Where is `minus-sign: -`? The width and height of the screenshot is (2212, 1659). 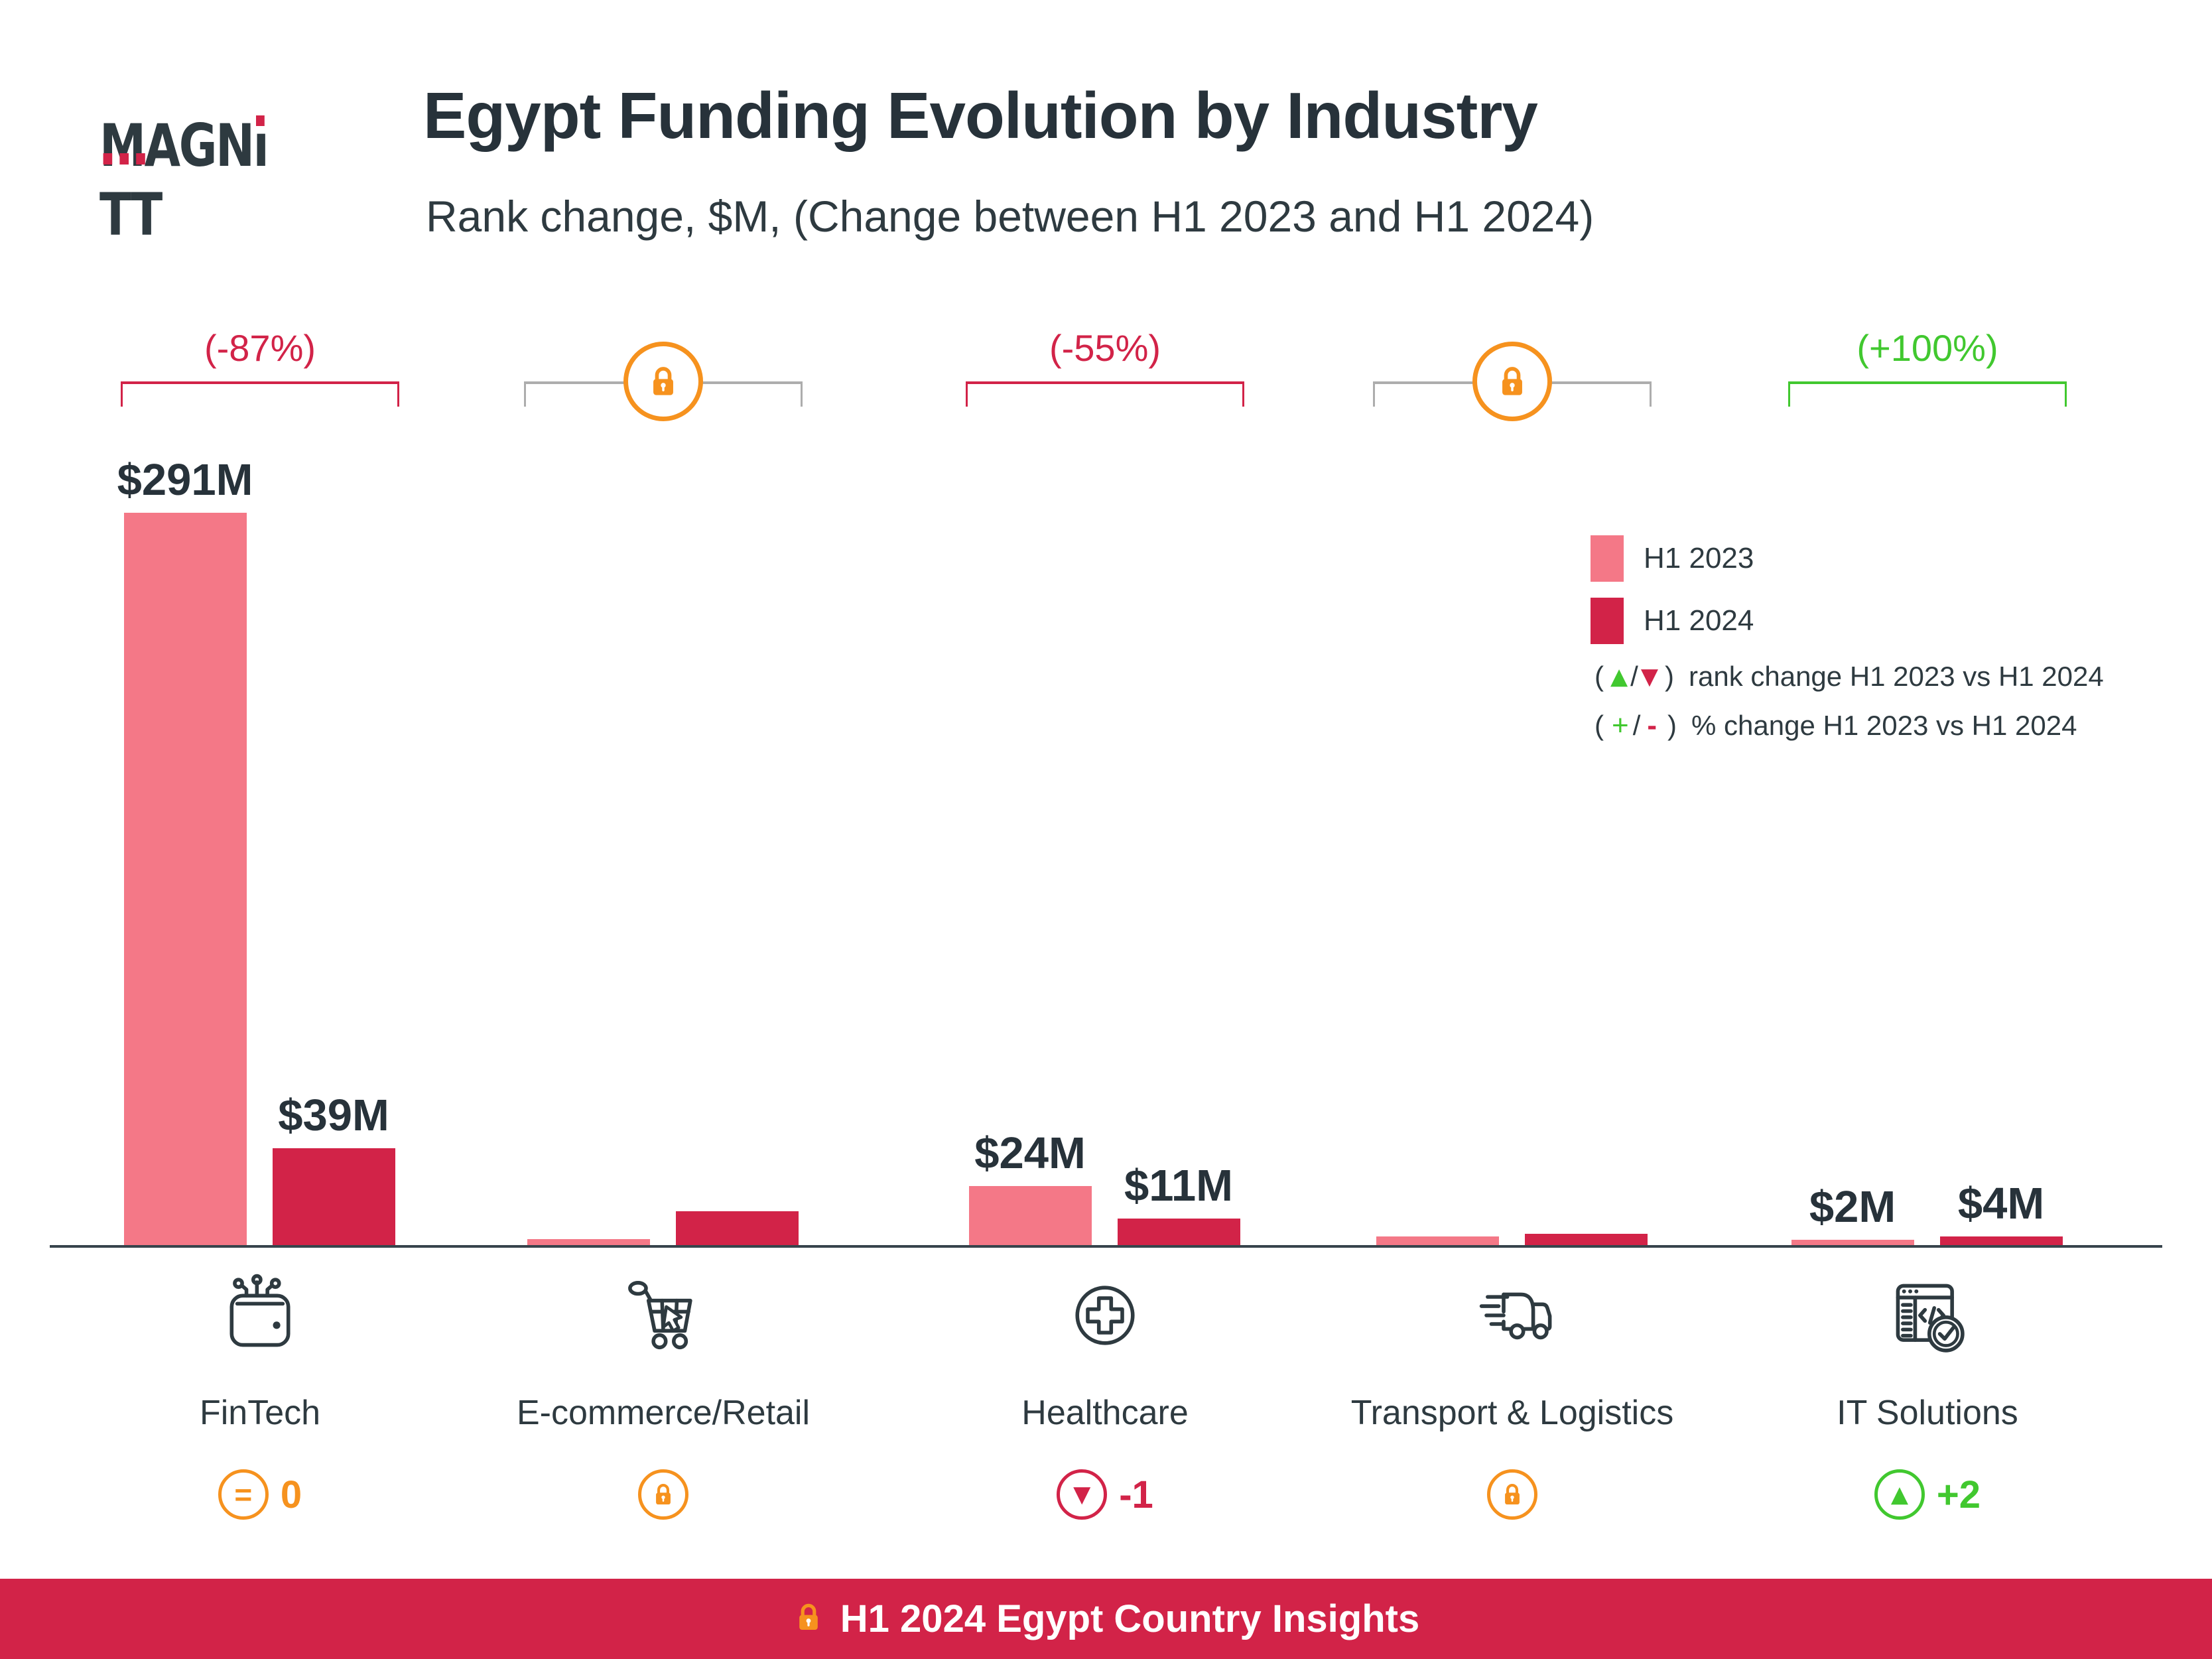 minus-sign: - is located at coordinates (1652, 725).